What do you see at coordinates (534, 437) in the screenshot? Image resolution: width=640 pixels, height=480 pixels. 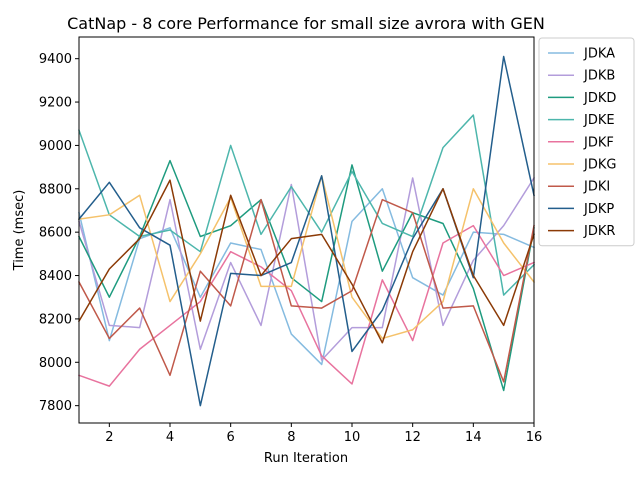 I see `x-tick-label: 16` at bounding box center [534, 437].